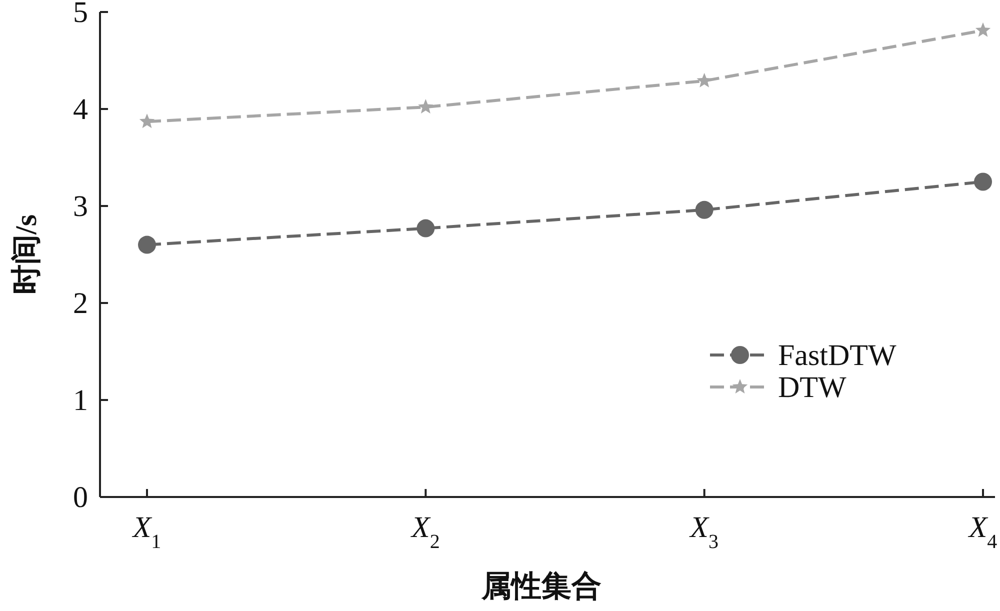 This screenshot has height=611, width=1000. Describe the element at coordinates (703, 532) in the screenshot. I see `x-tick-label: X$_{3}$` at that location.